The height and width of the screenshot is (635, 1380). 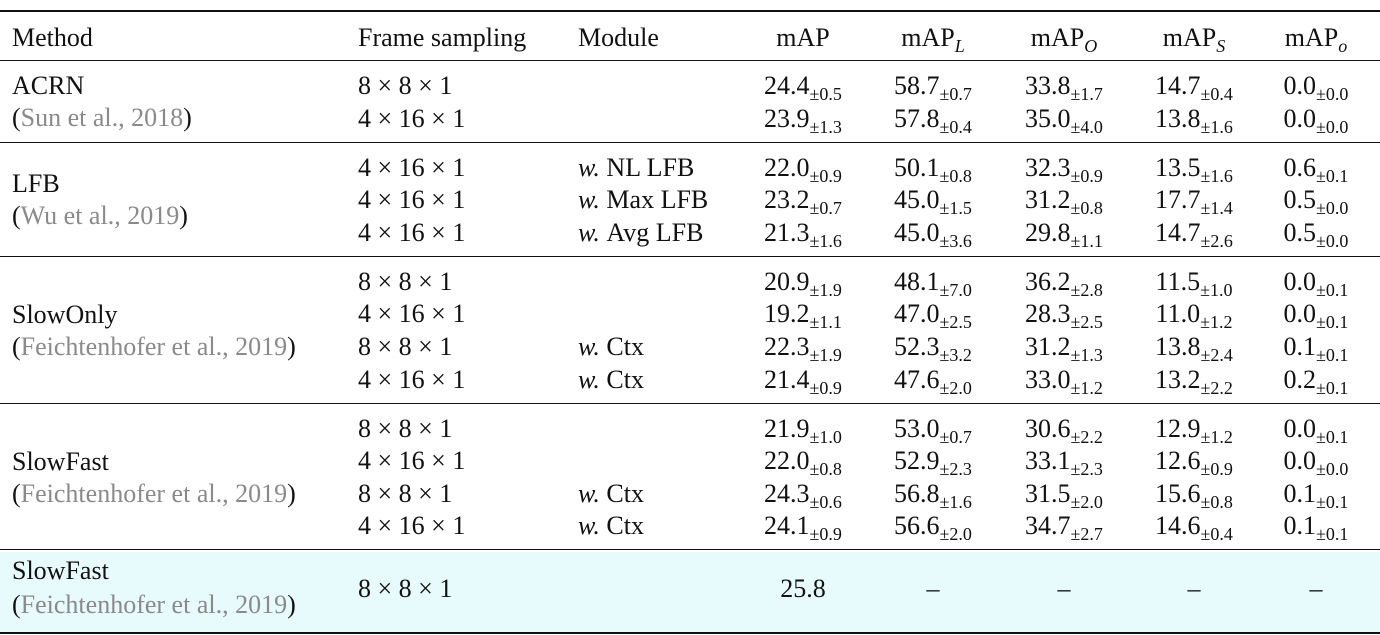 What do you see at coordinates (959, 46) in the screenshot?
I see `metric-sub: L` at bounding box center [959, 46].